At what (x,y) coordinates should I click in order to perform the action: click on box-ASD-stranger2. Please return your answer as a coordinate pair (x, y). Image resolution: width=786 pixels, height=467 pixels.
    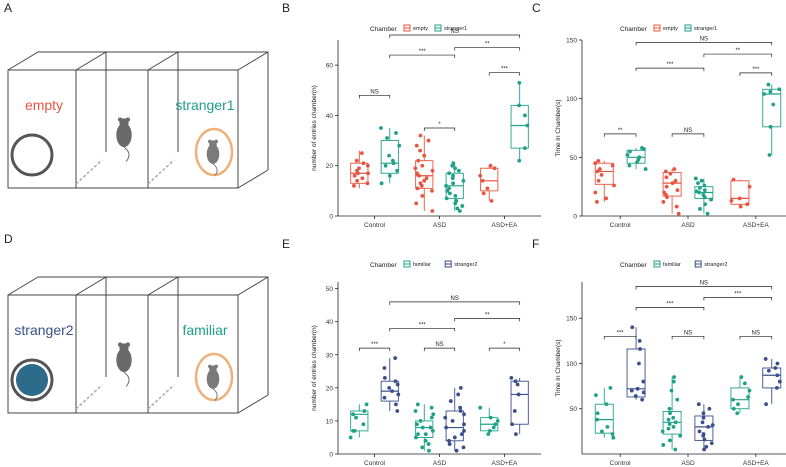
    Looking at the image, I should click on (704, 427).